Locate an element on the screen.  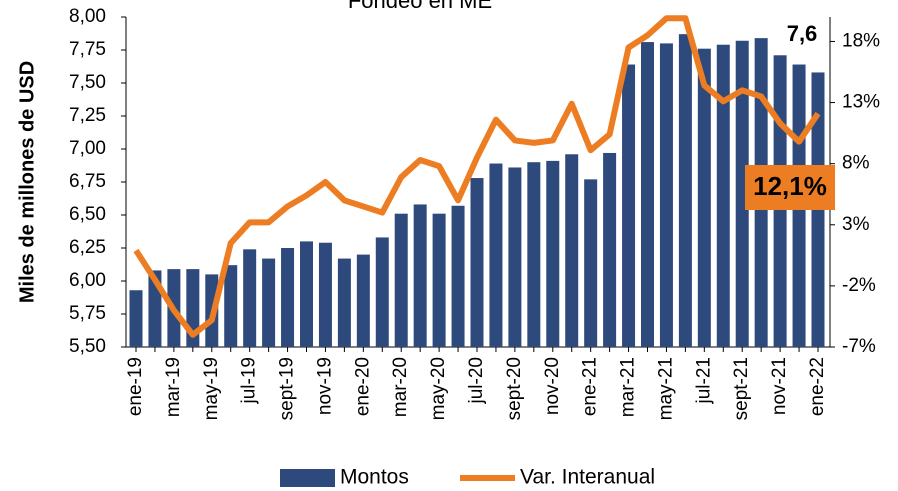
x-tick-label: jul-20 is located at coordinates (476, 380).